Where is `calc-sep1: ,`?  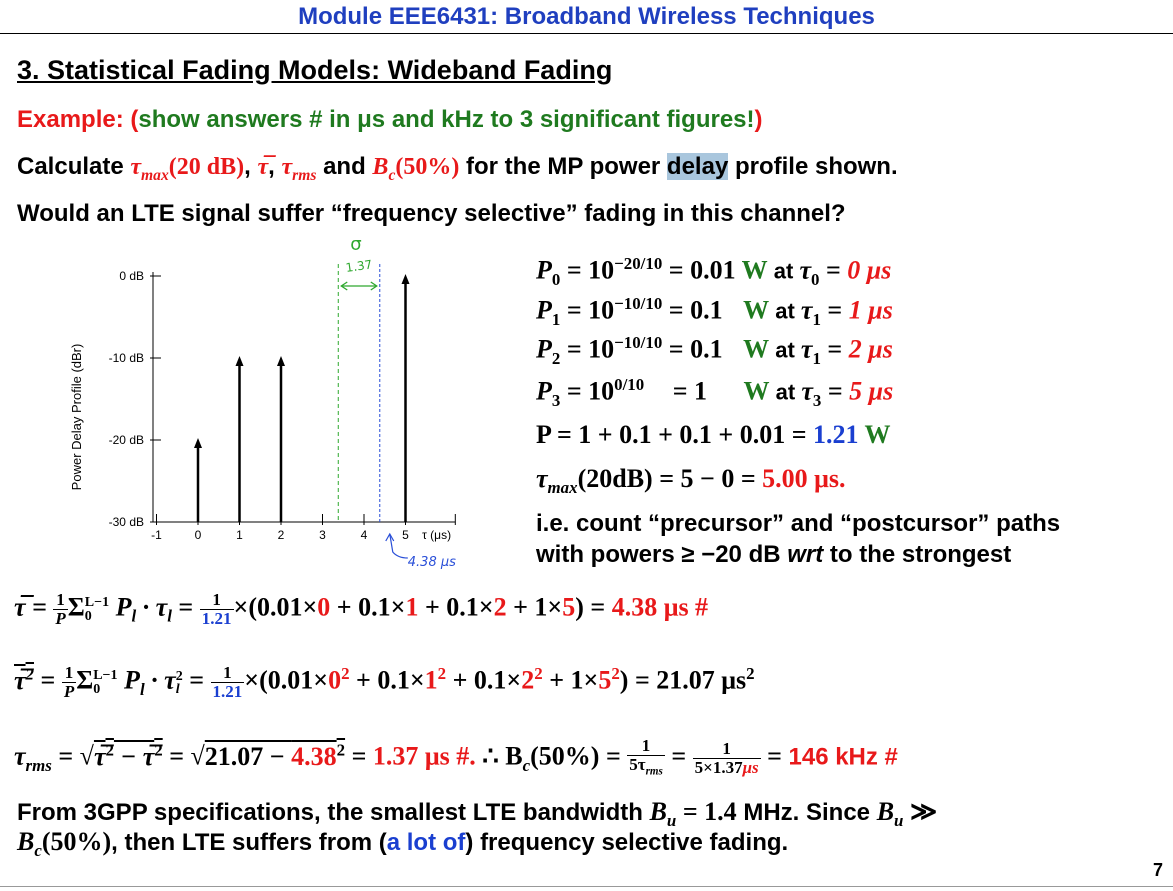
calc-sep1: , is located at coordinates (251, 166).